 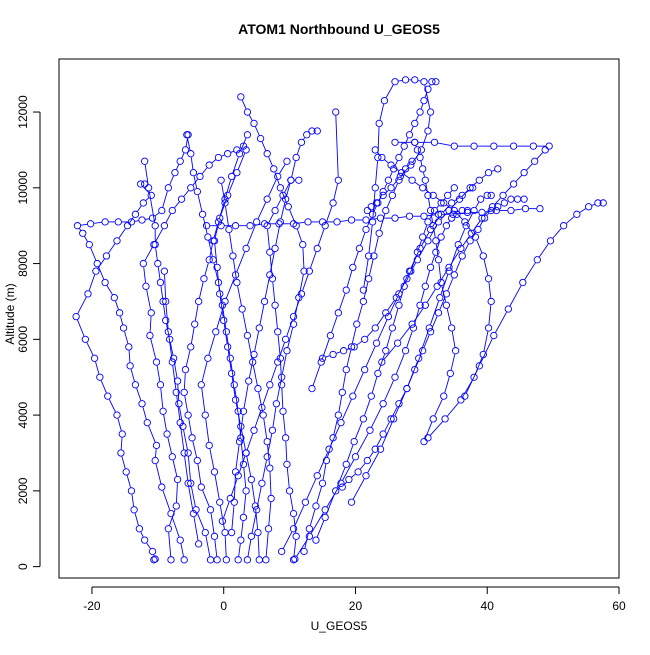 I want to click on y-tick-label: 4000, so click(x=23, y=414).